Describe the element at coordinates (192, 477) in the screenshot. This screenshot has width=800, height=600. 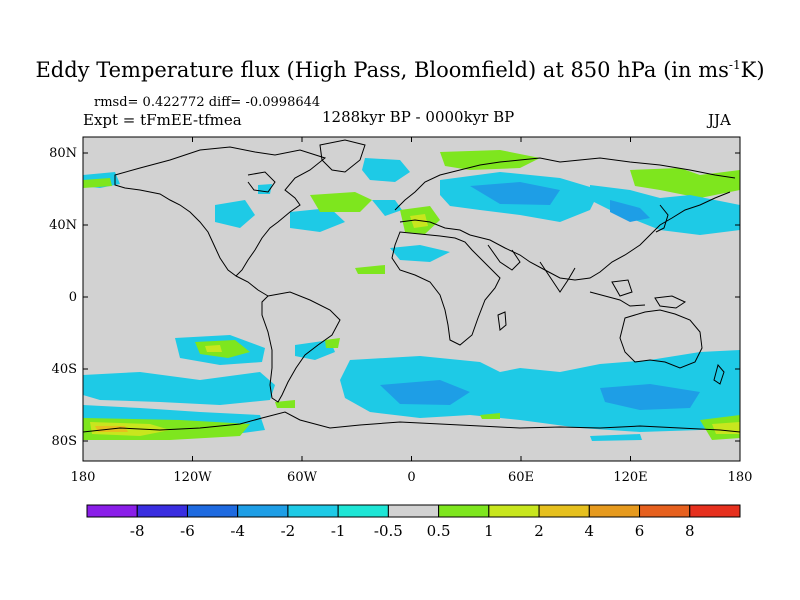
I see `lon-tick-label: 120W` at that location.